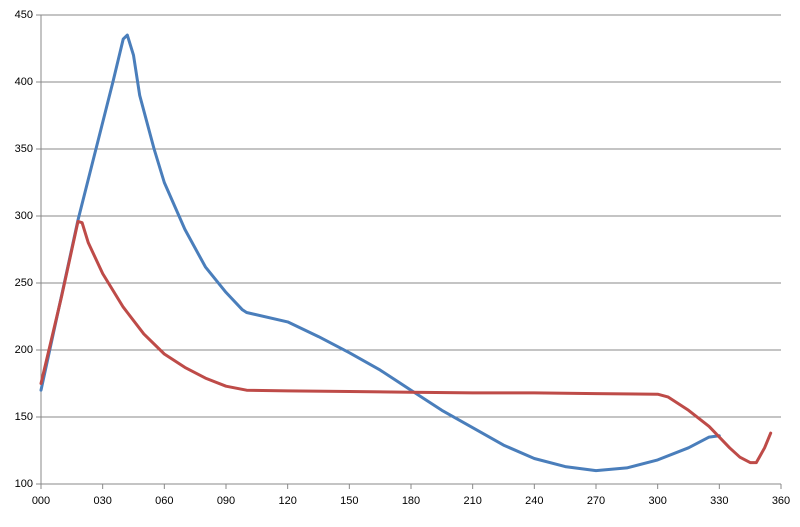 The image size is (800, 527). What do you see at coordinates (102, 501) in the screenshot?
I see `x-tick-label: 030` at bounding box center [102, 501].